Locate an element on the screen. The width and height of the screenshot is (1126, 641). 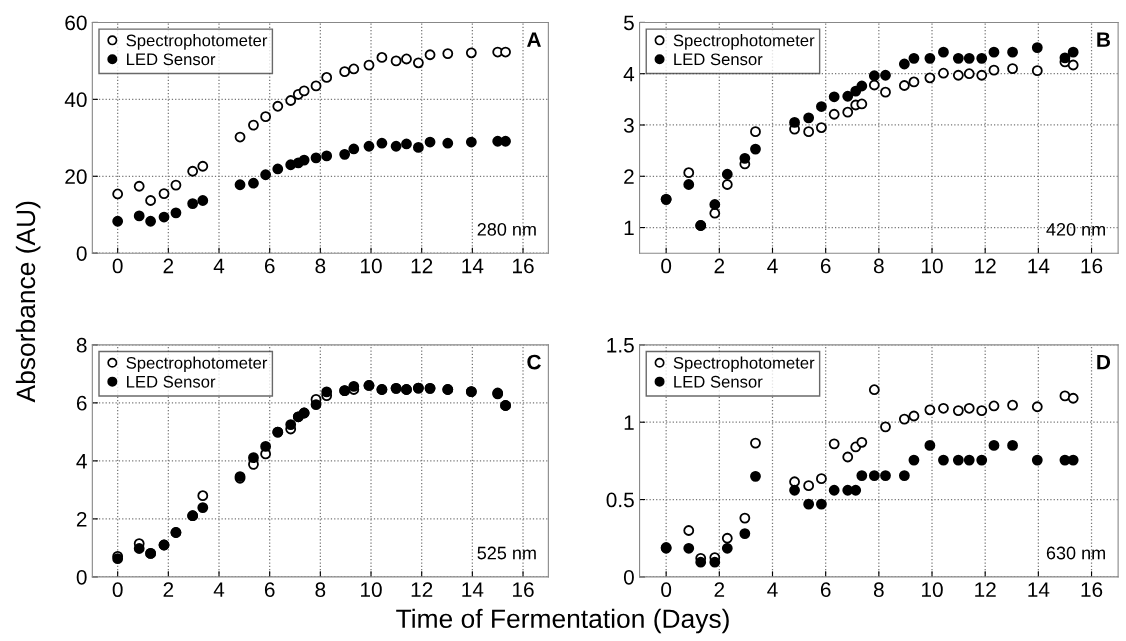
y-tick-label: 5 is located at coordinates (628, 23).